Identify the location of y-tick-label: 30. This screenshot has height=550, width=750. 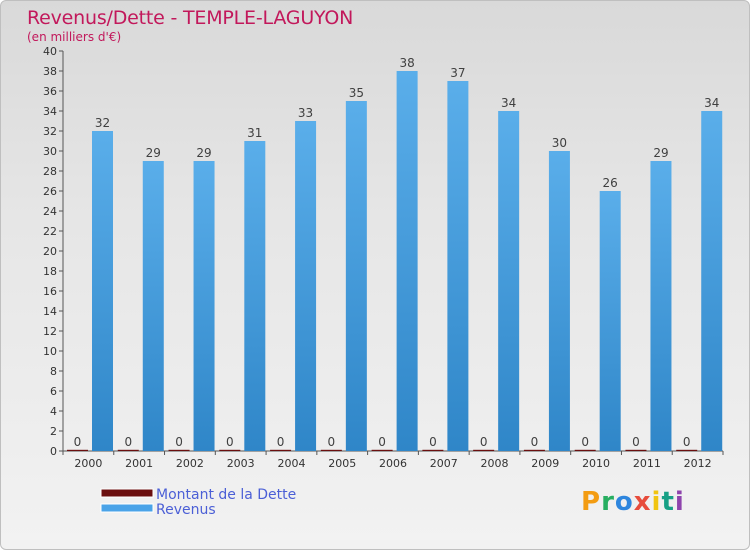
(50, 151).